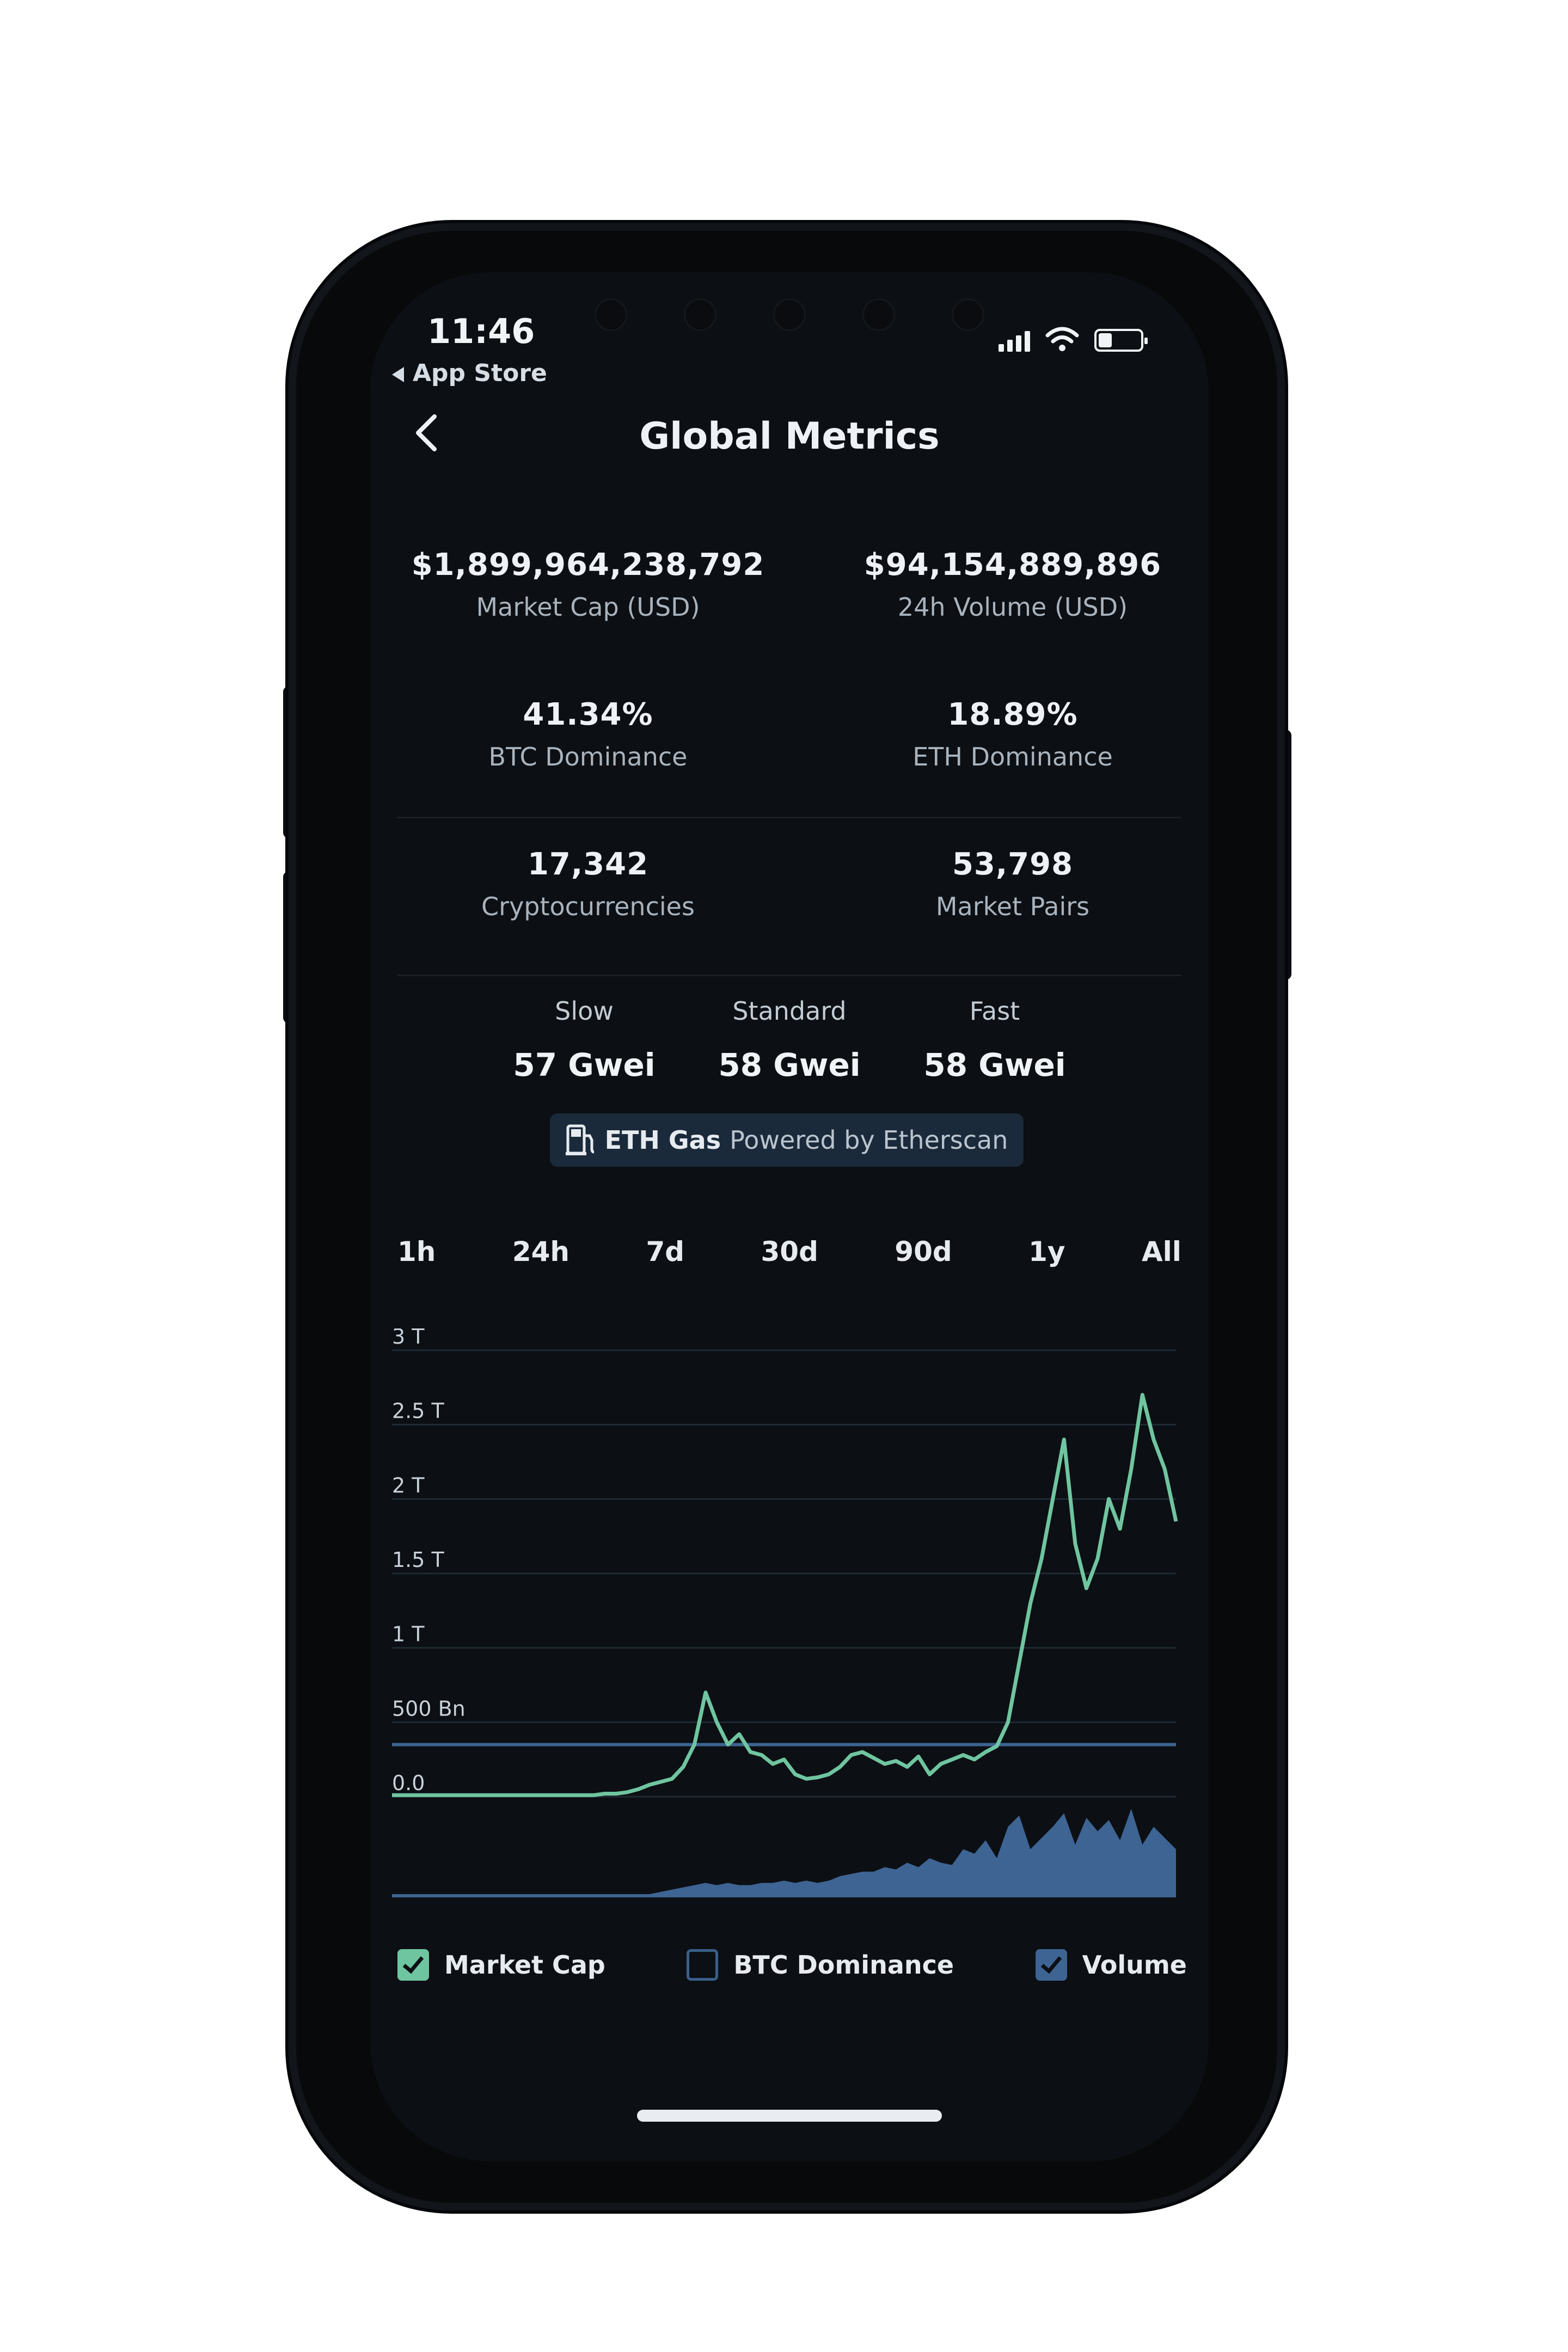  I want to click on gas-slow-value: 57 Gwei, so click(584, 1064).